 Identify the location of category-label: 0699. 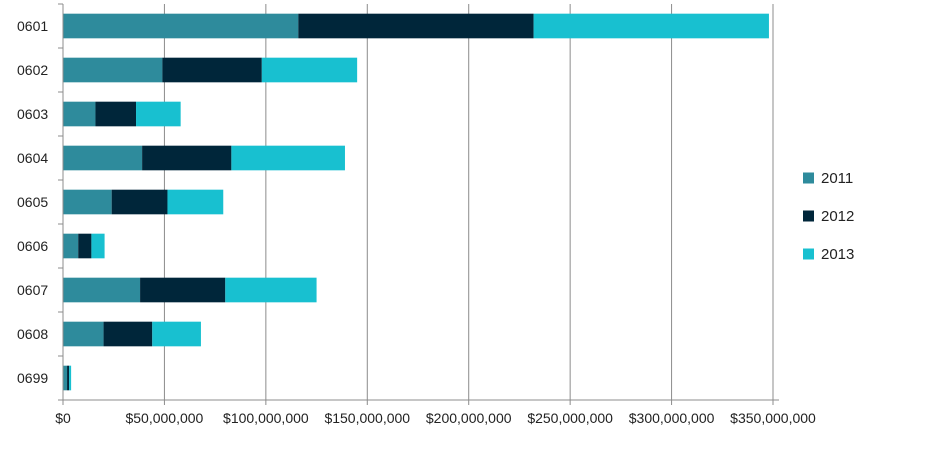
(32, 378).